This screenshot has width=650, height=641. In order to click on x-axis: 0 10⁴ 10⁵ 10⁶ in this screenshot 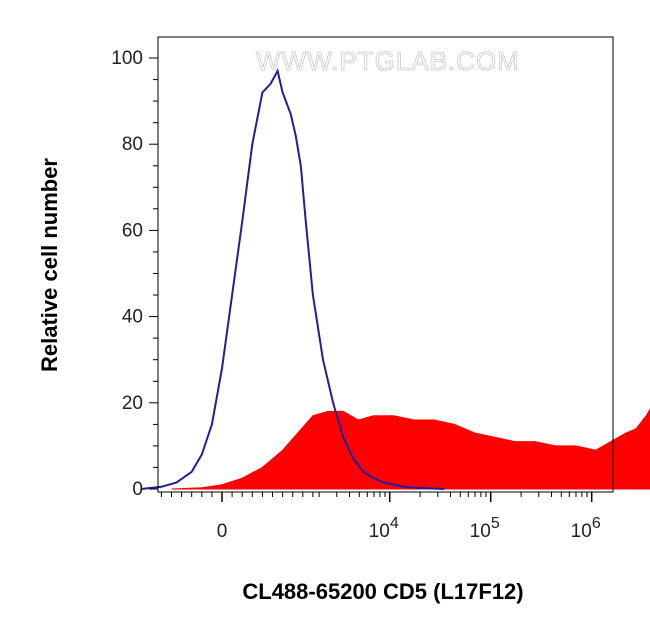, I will do `click(385, 516)`.